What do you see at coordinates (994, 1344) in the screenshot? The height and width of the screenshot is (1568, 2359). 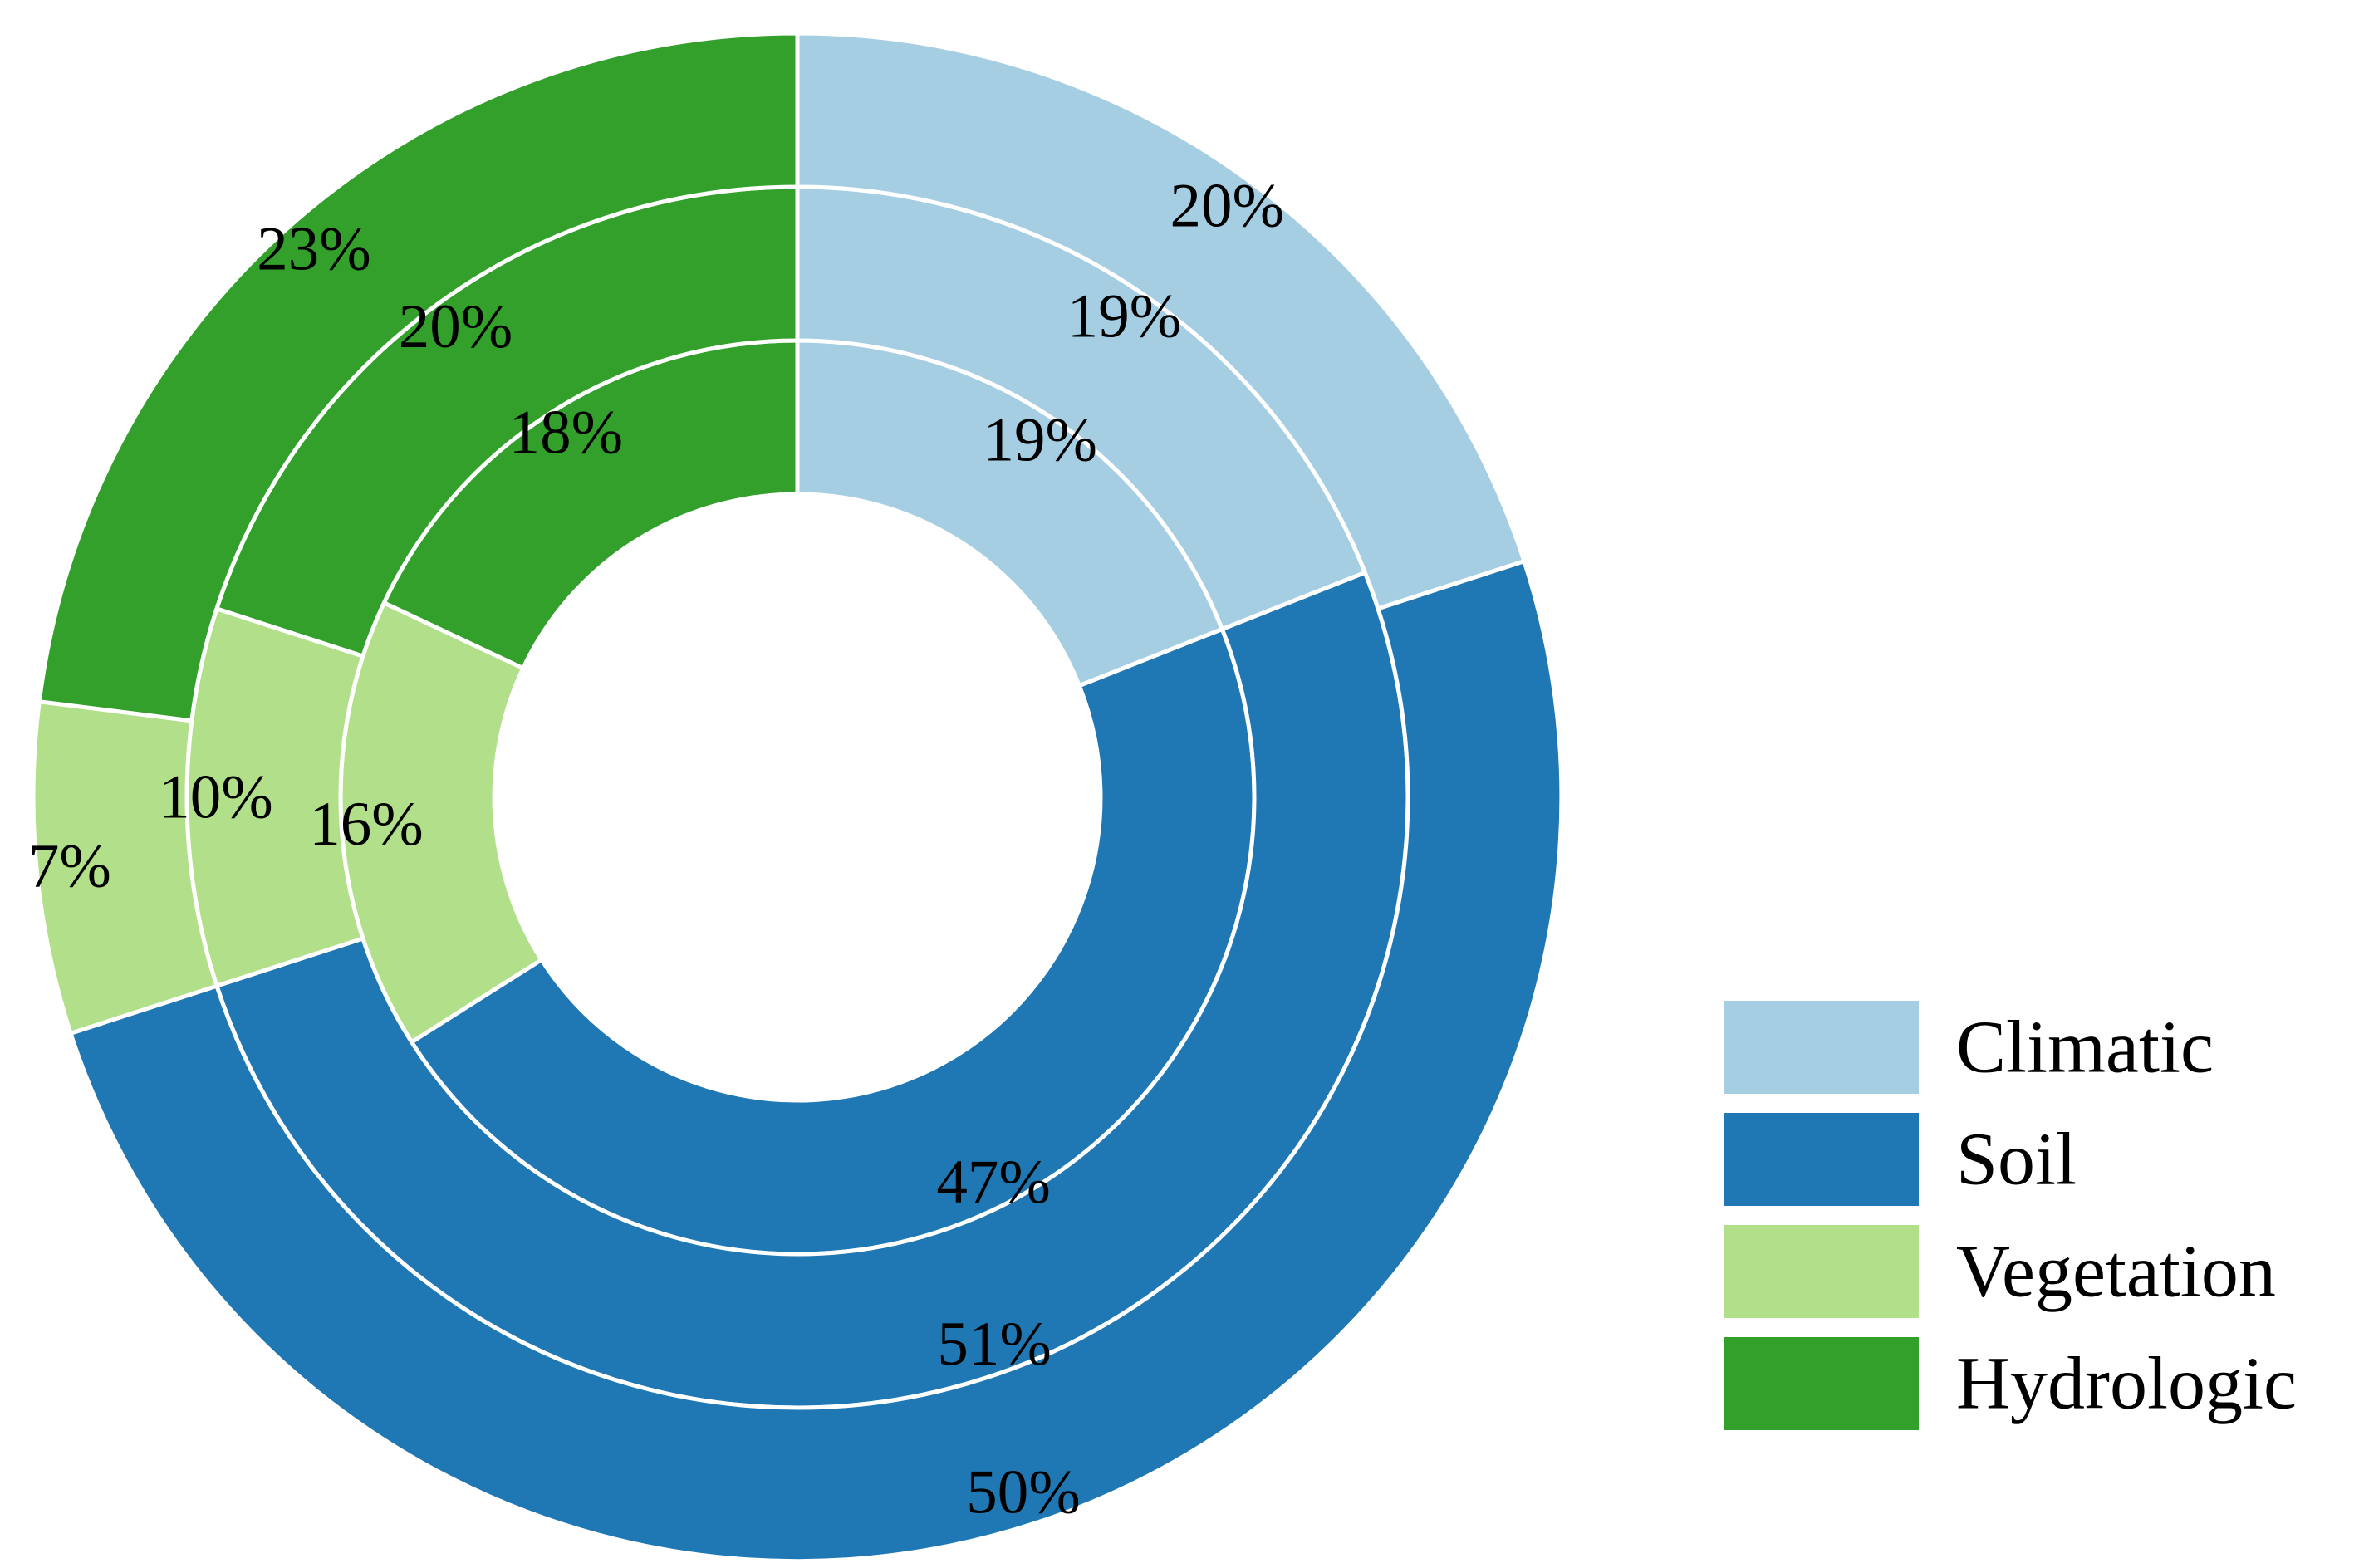 I see `middle-ring-label-soil: 51%` at bounding box center [994, 1344].